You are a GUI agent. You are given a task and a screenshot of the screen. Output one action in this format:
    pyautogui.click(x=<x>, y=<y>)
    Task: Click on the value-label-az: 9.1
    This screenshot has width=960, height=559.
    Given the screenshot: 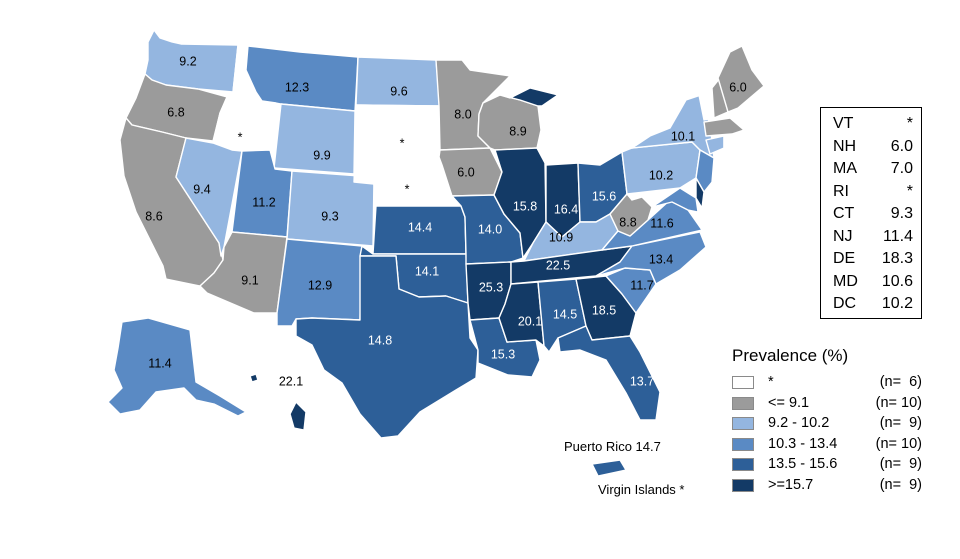 What is the action you would take?
    pyautogui.click(x=249, y=280)
    